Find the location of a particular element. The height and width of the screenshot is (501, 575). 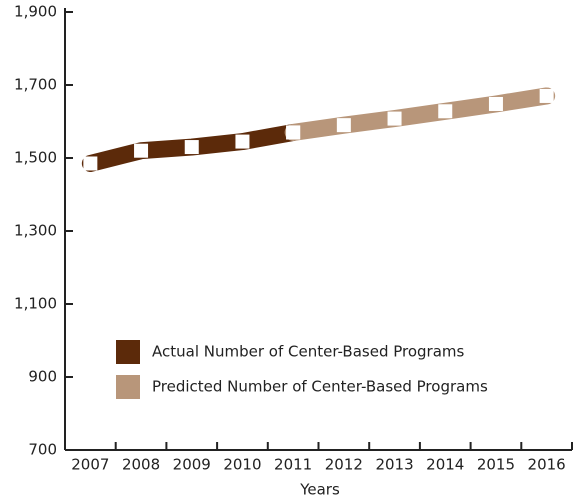

y-tick-label: 1,300 is located at coordinates (35, 231).